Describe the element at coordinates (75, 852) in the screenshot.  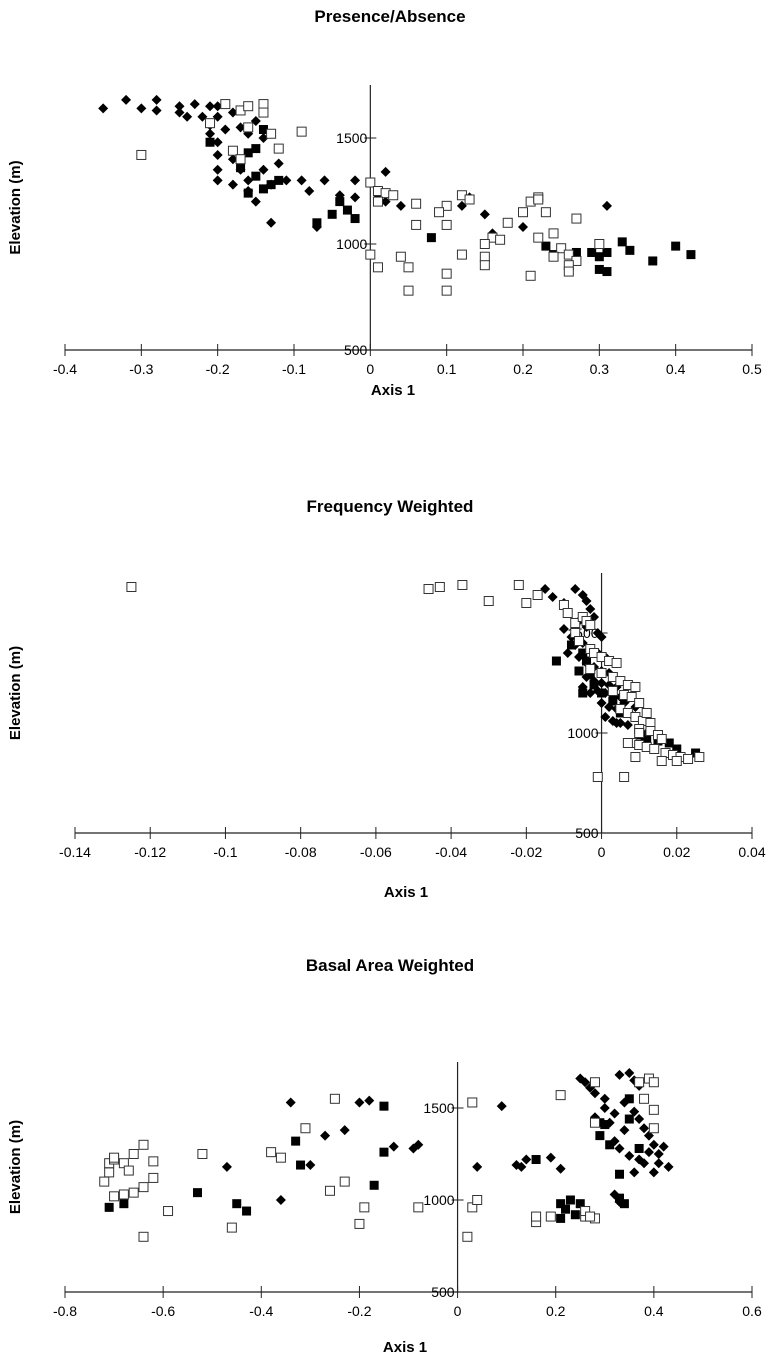
I see `x-tick-label: -0.14` at that location.